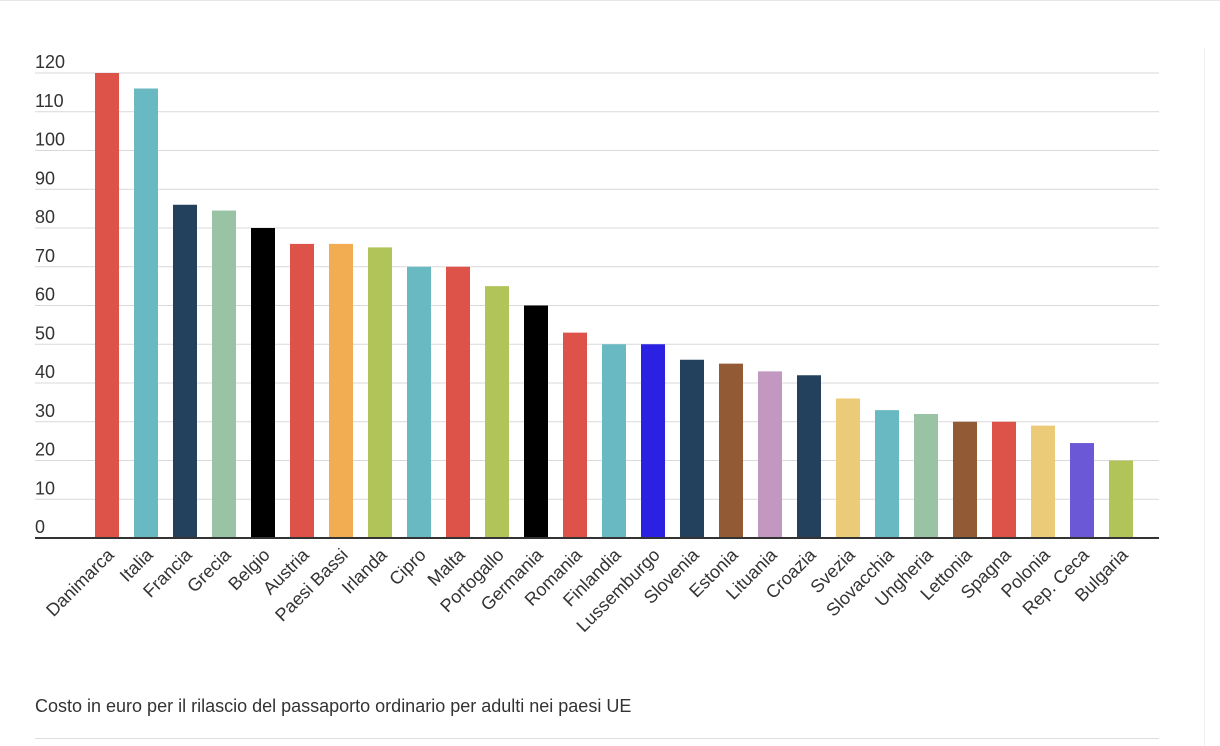  Describe the element at coordinates (1204, 397) in the screenshot. I see `right-divider` at that location.